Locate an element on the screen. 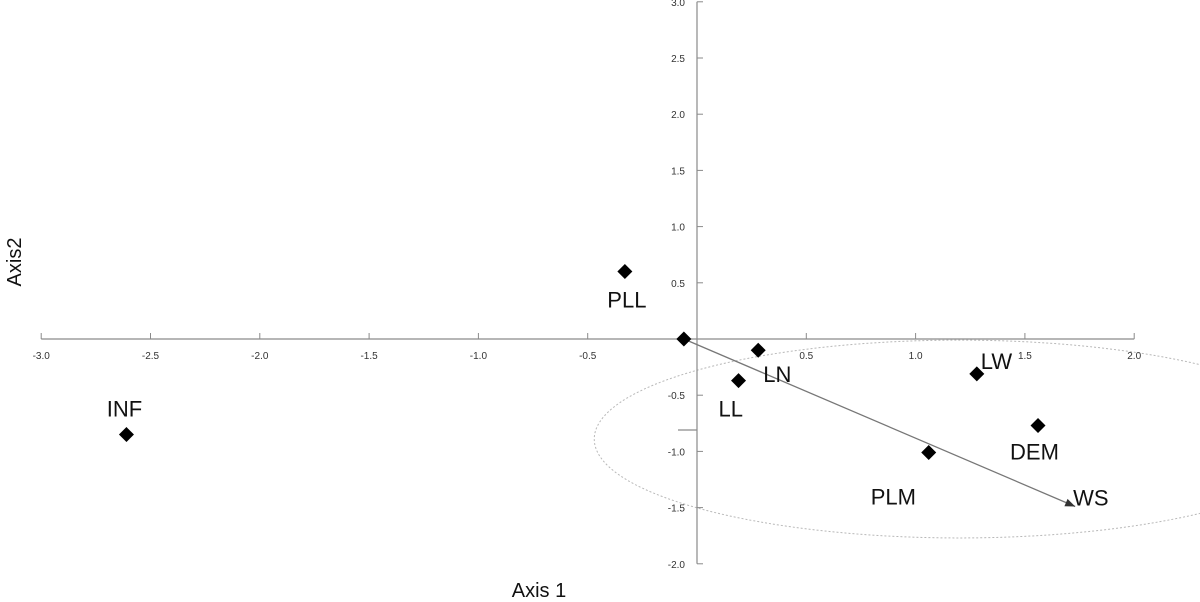 The width and height of the screenshot is (1200, 602). ws-vector is located at coordinates (879, 423).